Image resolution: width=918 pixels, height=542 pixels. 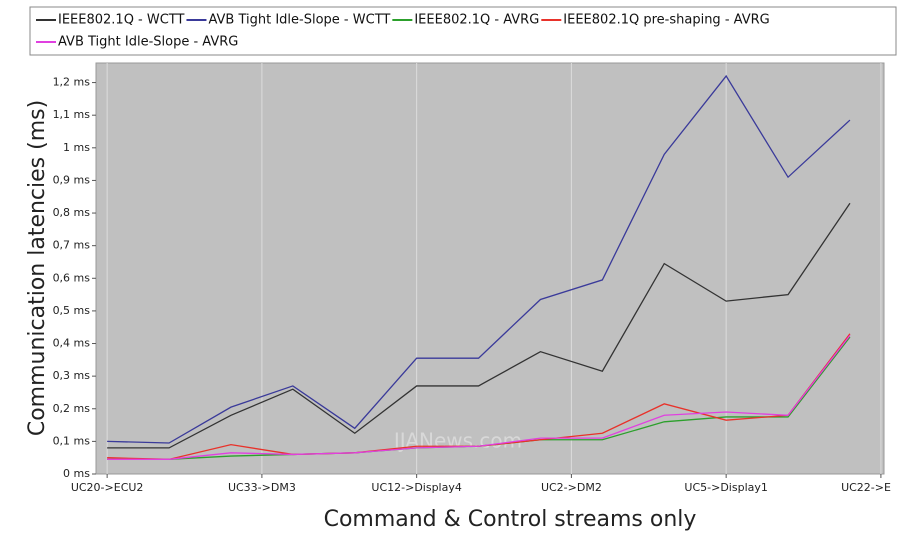 What do you see at coordinates (148, 42) in the screenshot?
I see `legend-label: AVB Tight Idle-Slope - AVRG` at bounding box center [148, 42].